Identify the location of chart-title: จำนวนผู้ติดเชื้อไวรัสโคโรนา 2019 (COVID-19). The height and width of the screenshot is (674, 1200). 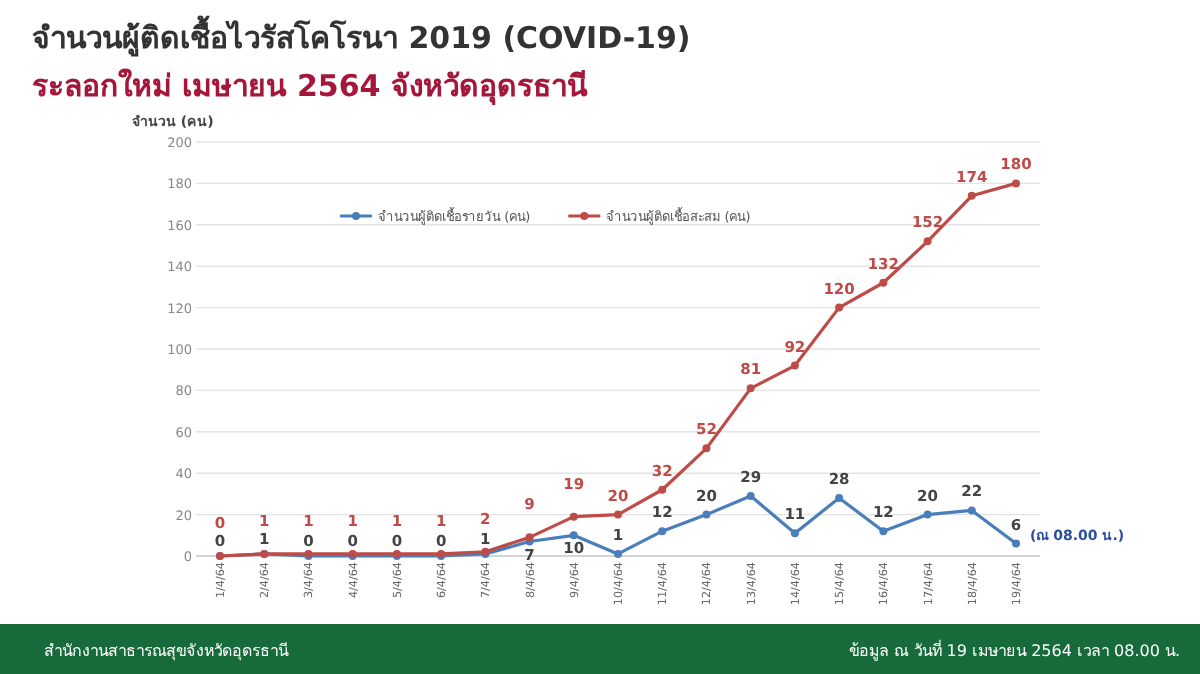
(361, 36).